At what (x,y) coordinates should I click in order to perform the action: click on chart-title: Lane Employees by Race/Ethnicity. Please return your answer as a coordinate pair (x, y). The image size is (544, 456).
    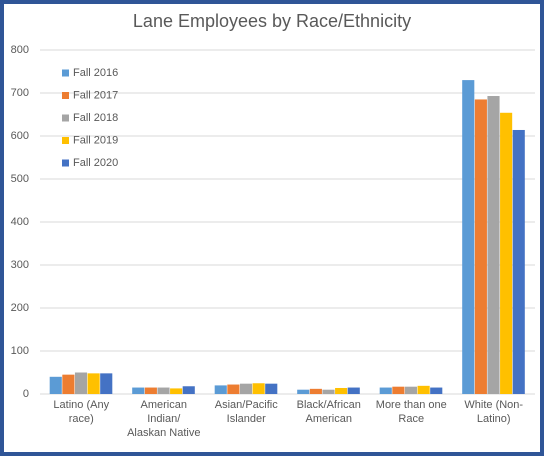
    Looking at the image, I should click on (272, 21).